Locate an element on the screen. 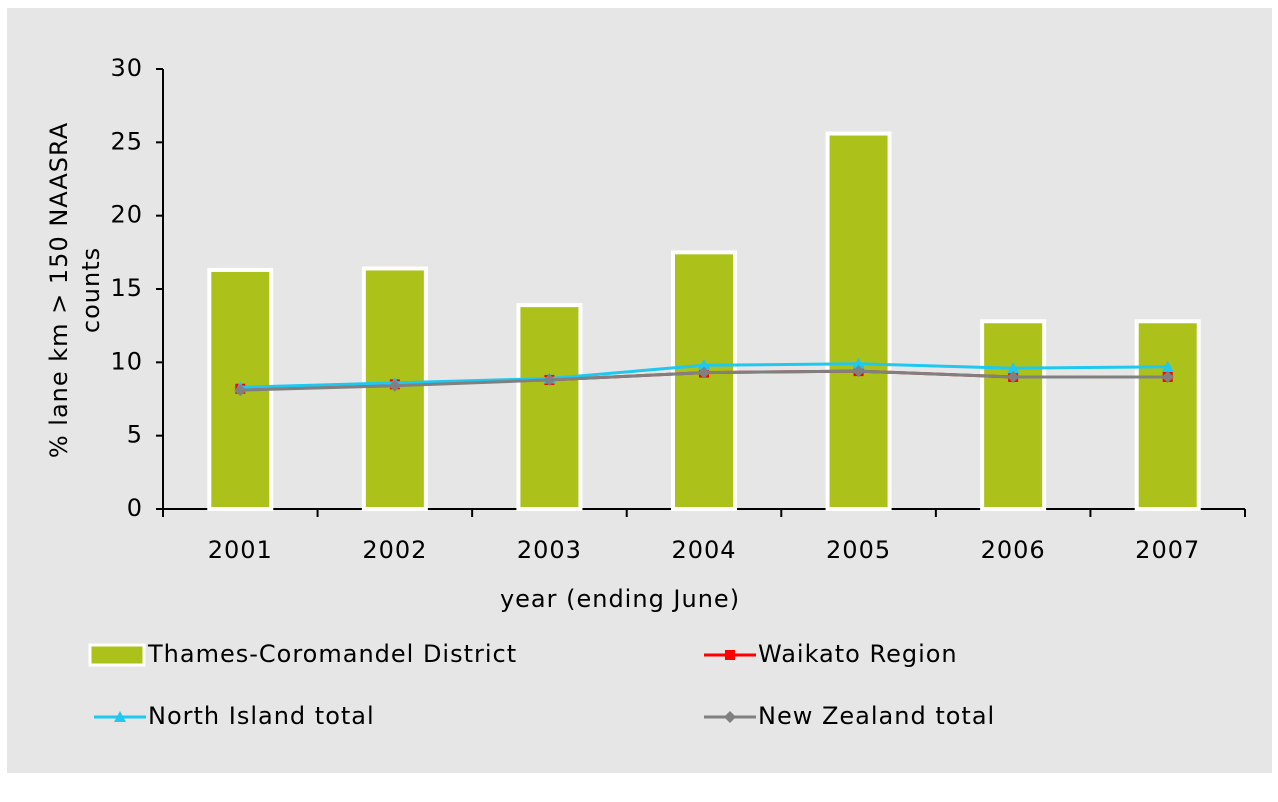 The height and width of the screenshot is (802, 1278). x-axis-title: year (ending June) is located at coordinates (620, 599).